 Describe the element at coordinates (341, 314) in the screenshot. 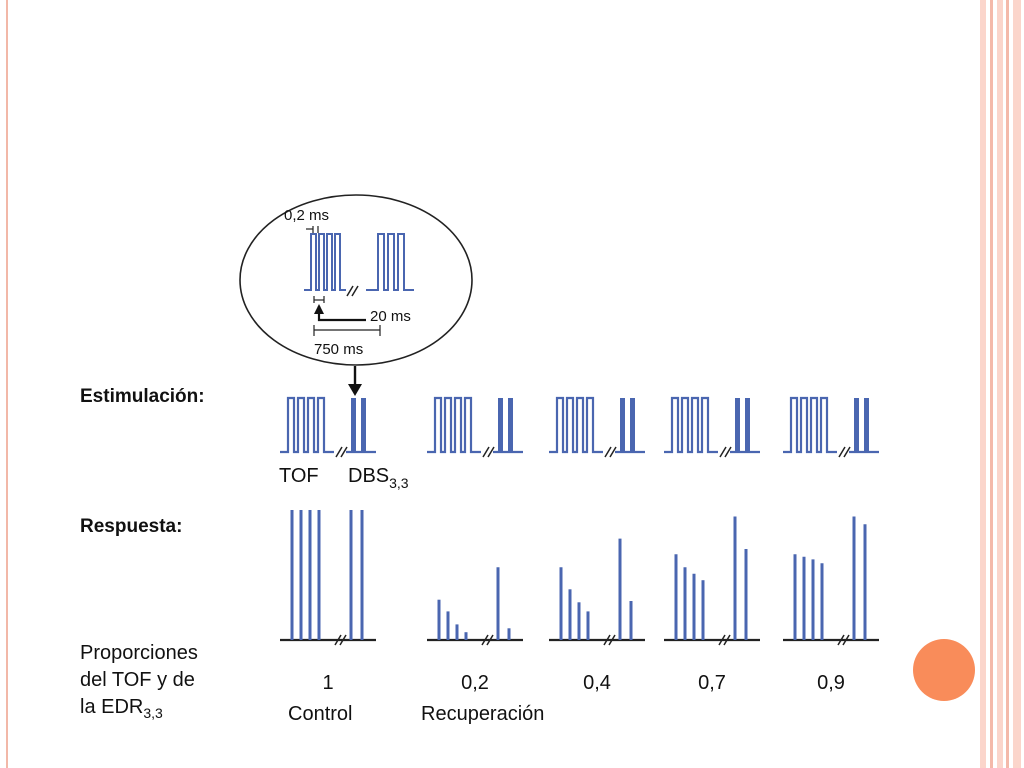

I see `interval-pointer` at that location.